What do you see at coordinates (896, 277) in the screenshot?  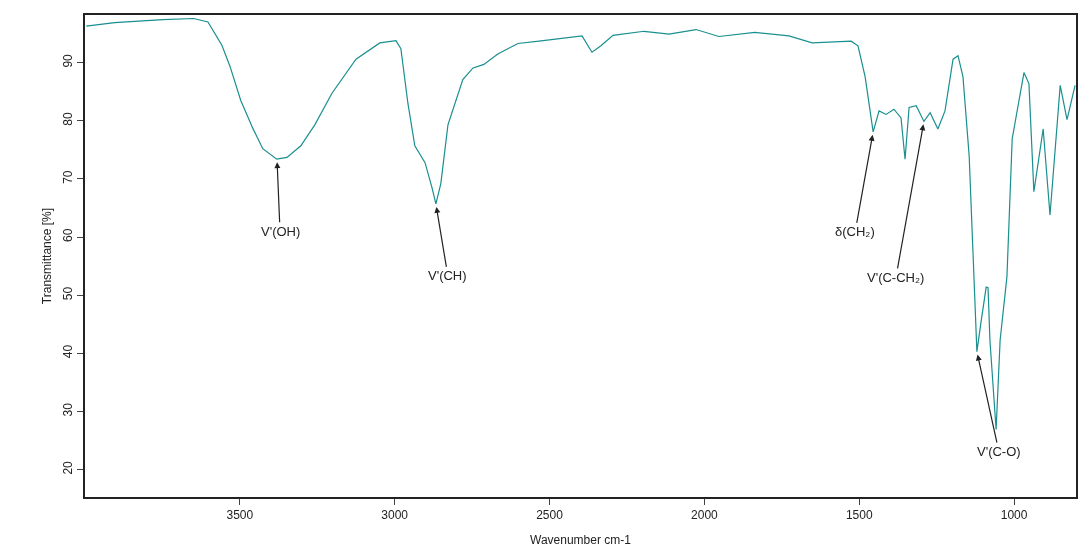 I see `annotation: V'(C-CH₂)` at bounding box center [896, 277].